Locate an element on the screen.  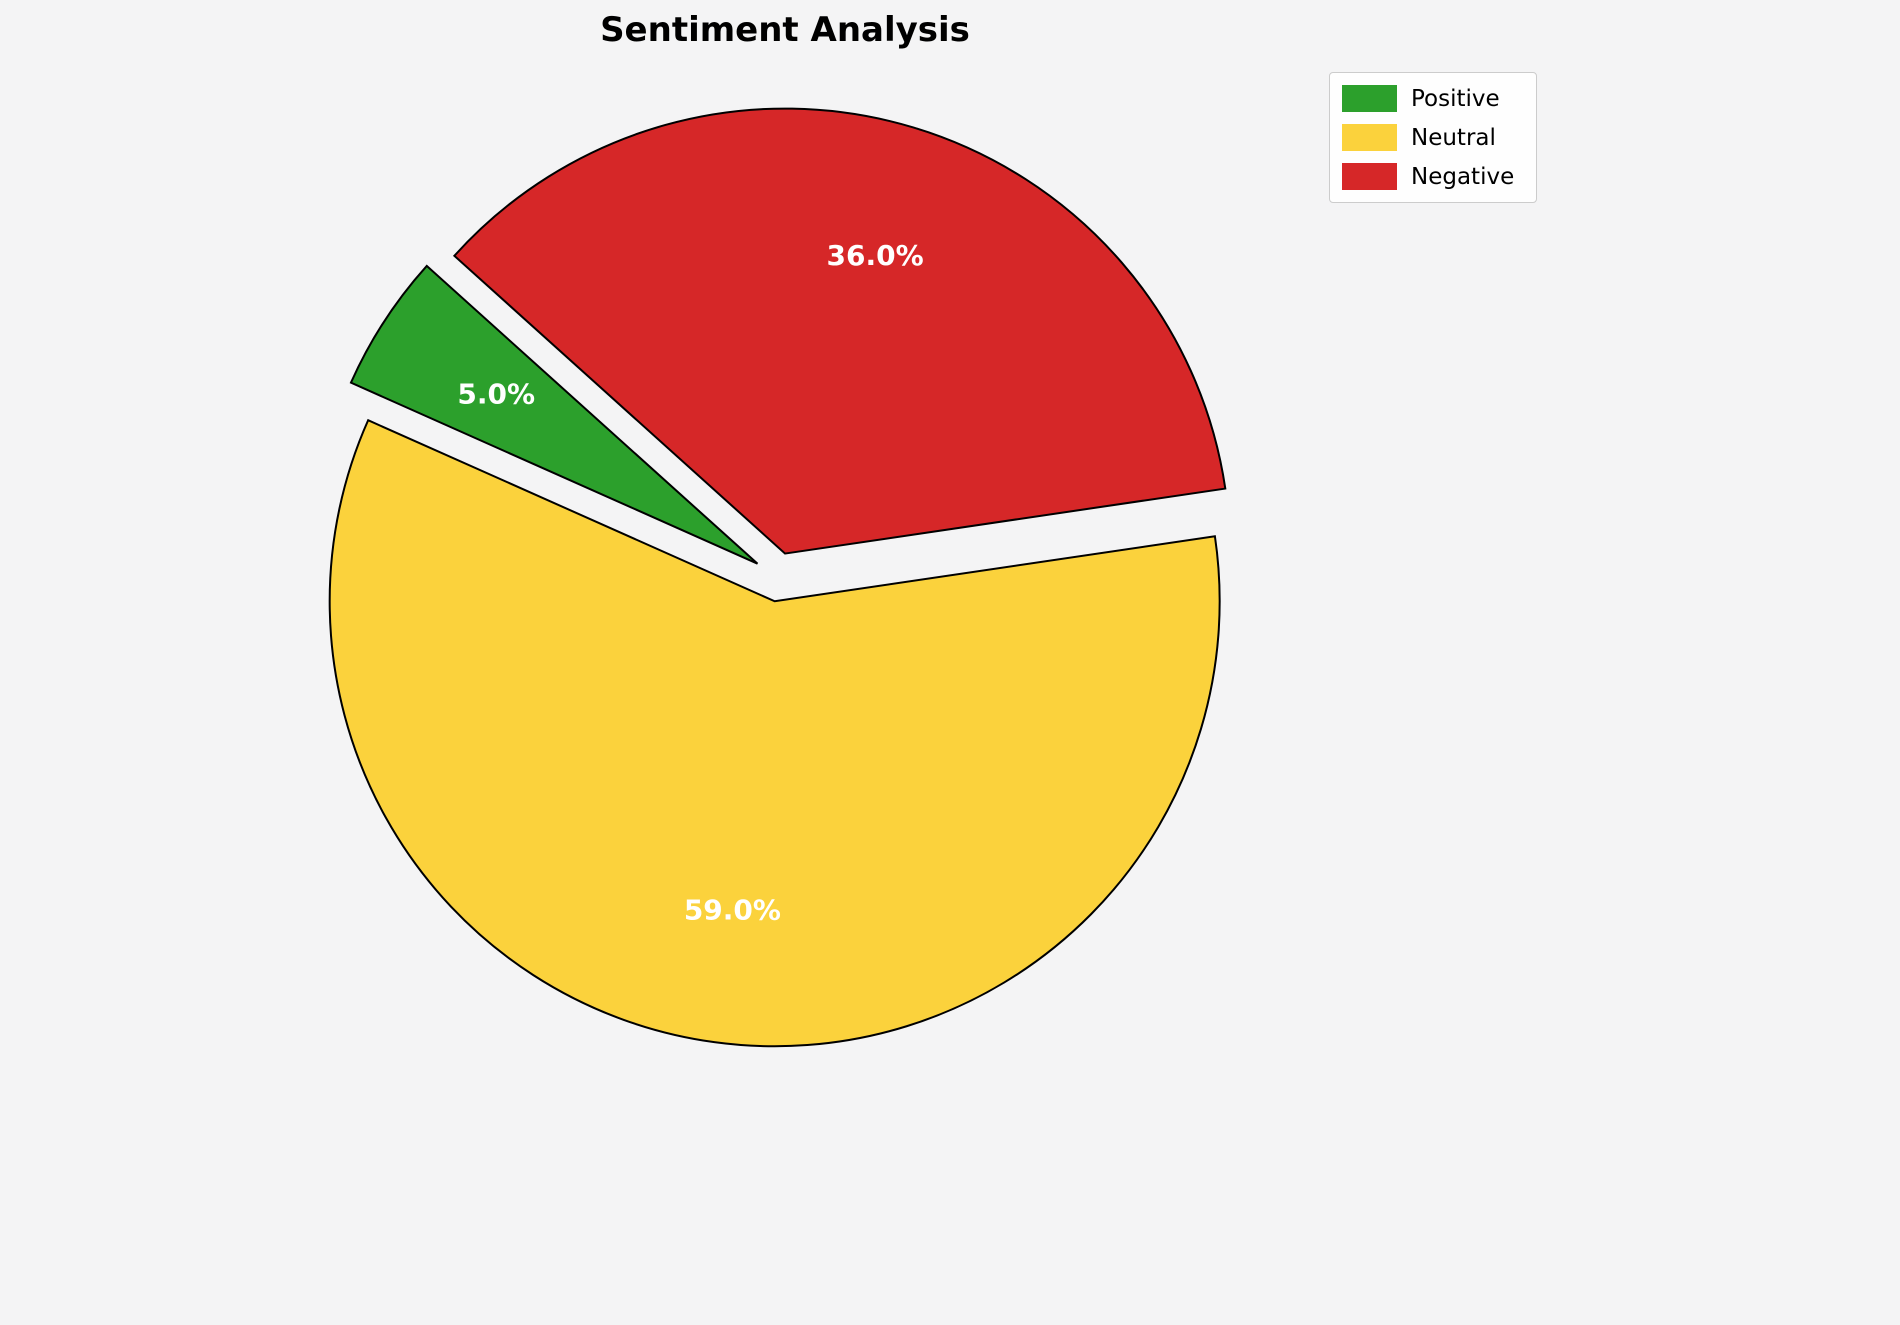
chart-title: Sentiment Analysis is located at coordinates (785, 30).